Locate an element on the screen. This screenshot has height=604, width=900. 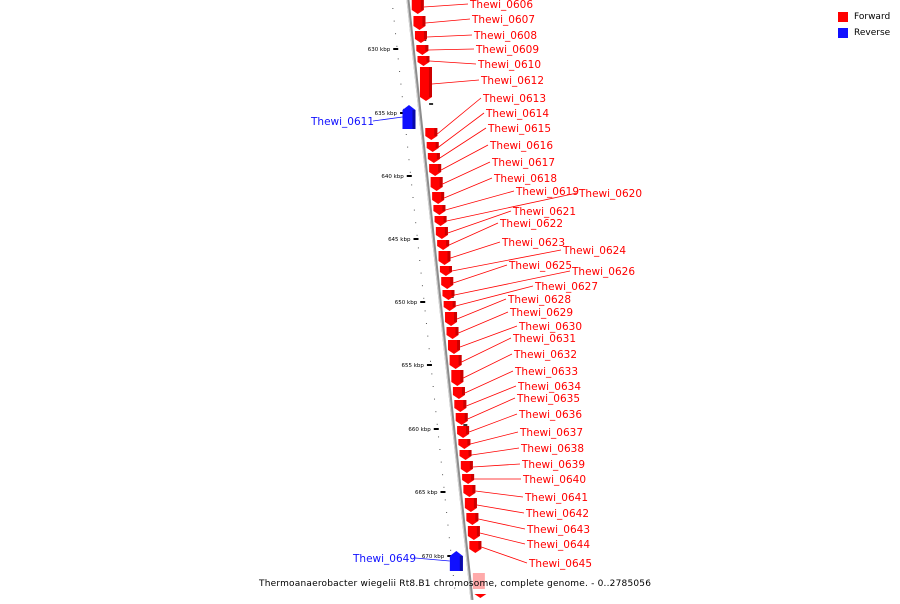
major-tick-label: 645 kbp is located at coordinates (399, 240).